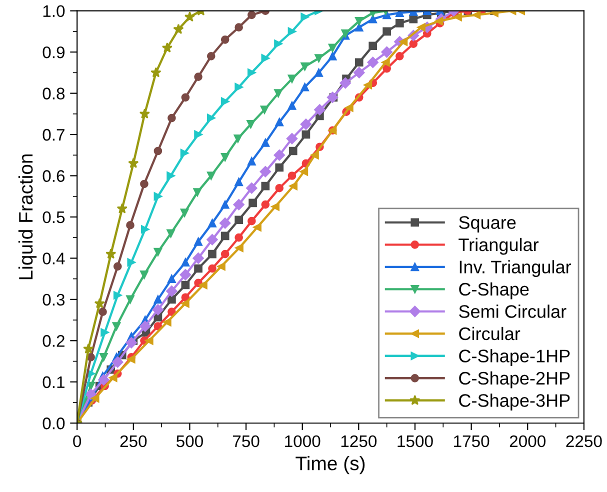 This screenshot has width=607, height=492. I want to click on y-tick-label: 0.5, so click(53, 217).